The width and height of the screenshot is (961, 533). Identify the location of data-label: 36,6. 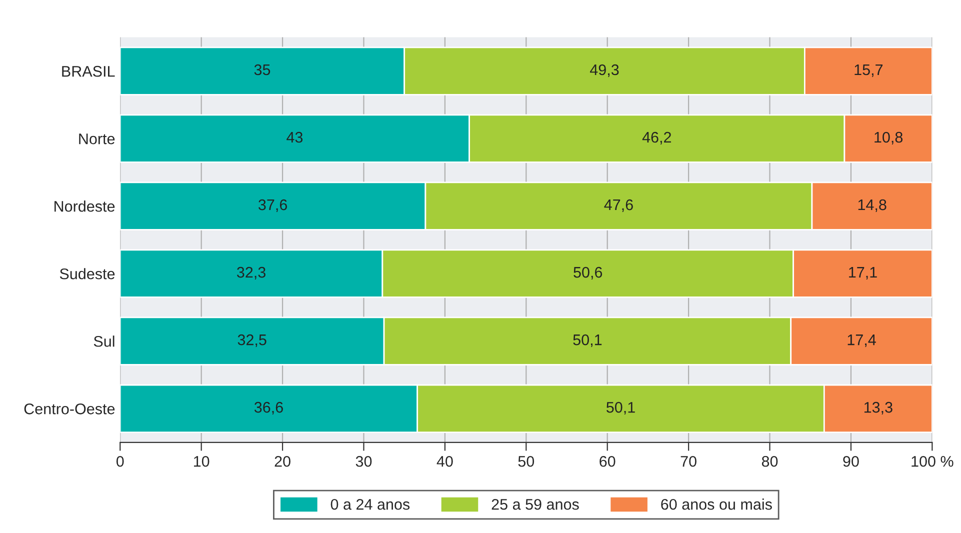
(268, 408).